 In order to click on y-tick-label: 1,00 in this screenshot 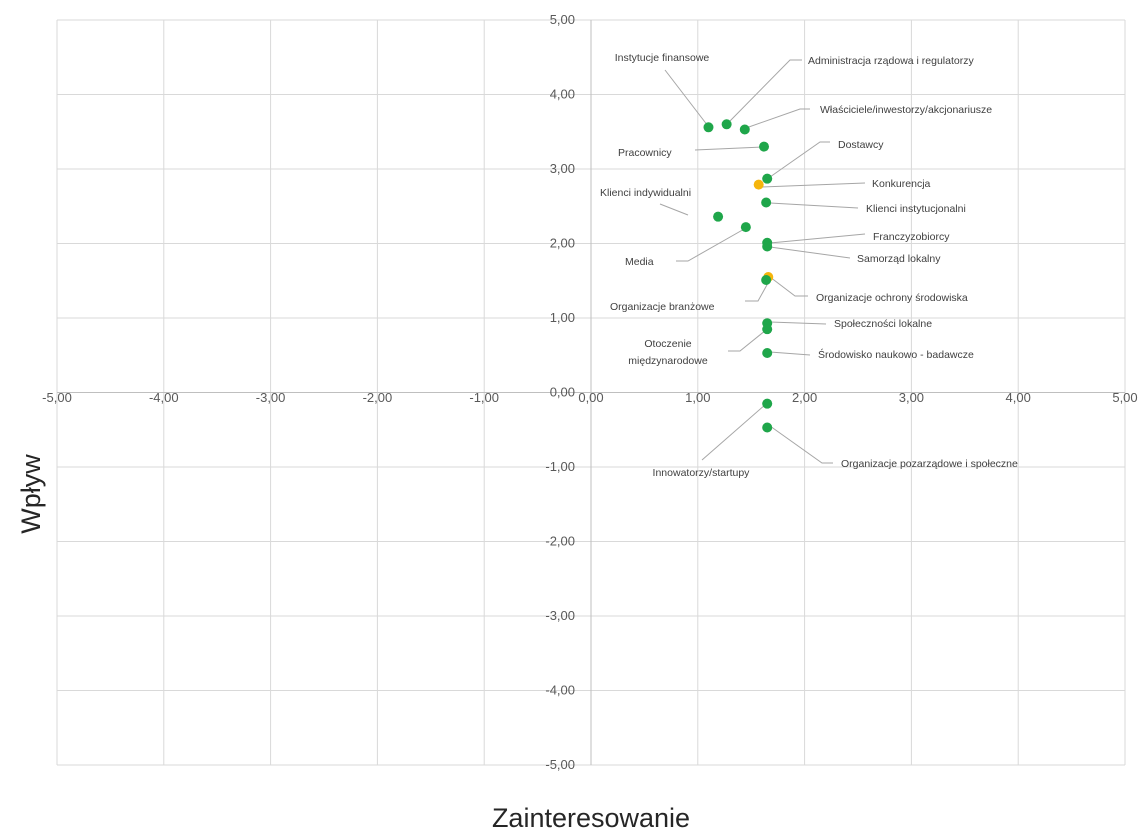, I will do `click(562, 317)`.